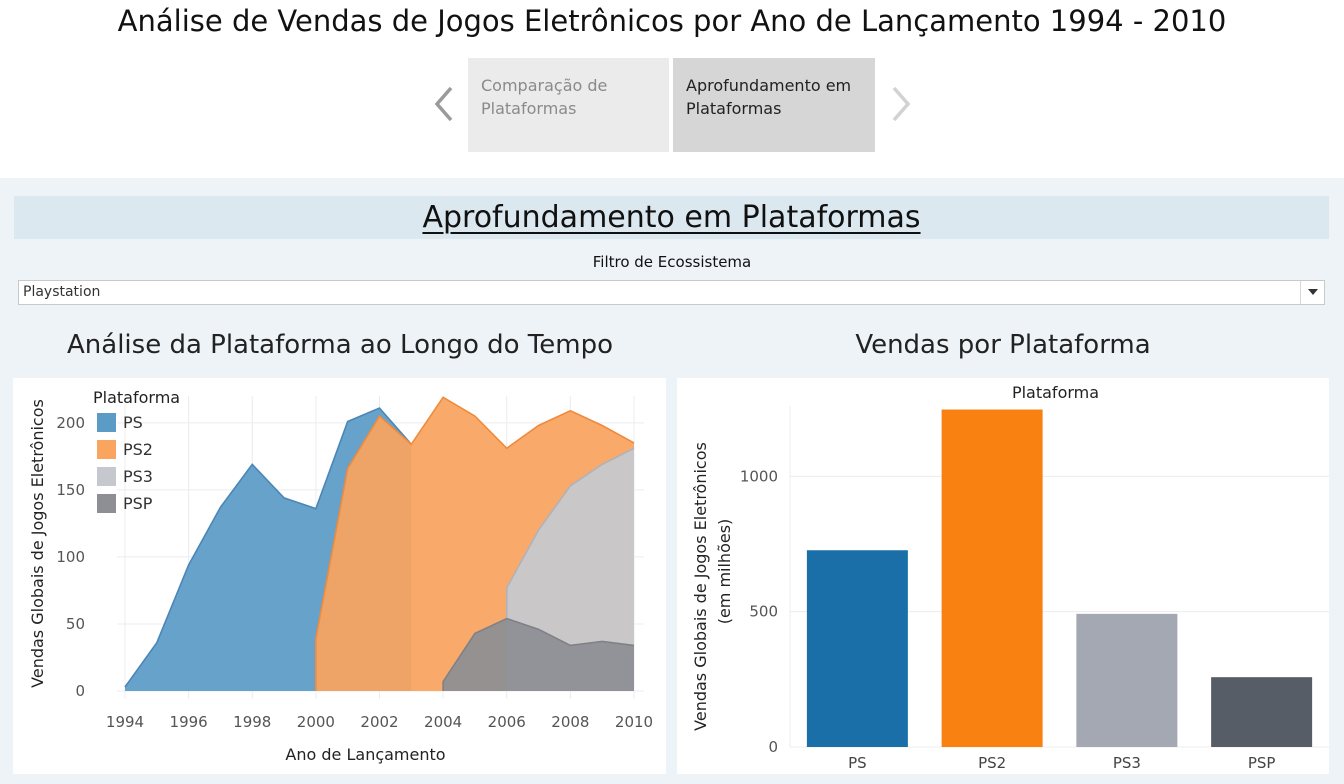 The width and height of the screenshot is (1344, 784). What do you see at coordinates (106, 422) in the screenshot?
I see `legend-swatch-ps` at bounding box center [106, 422].